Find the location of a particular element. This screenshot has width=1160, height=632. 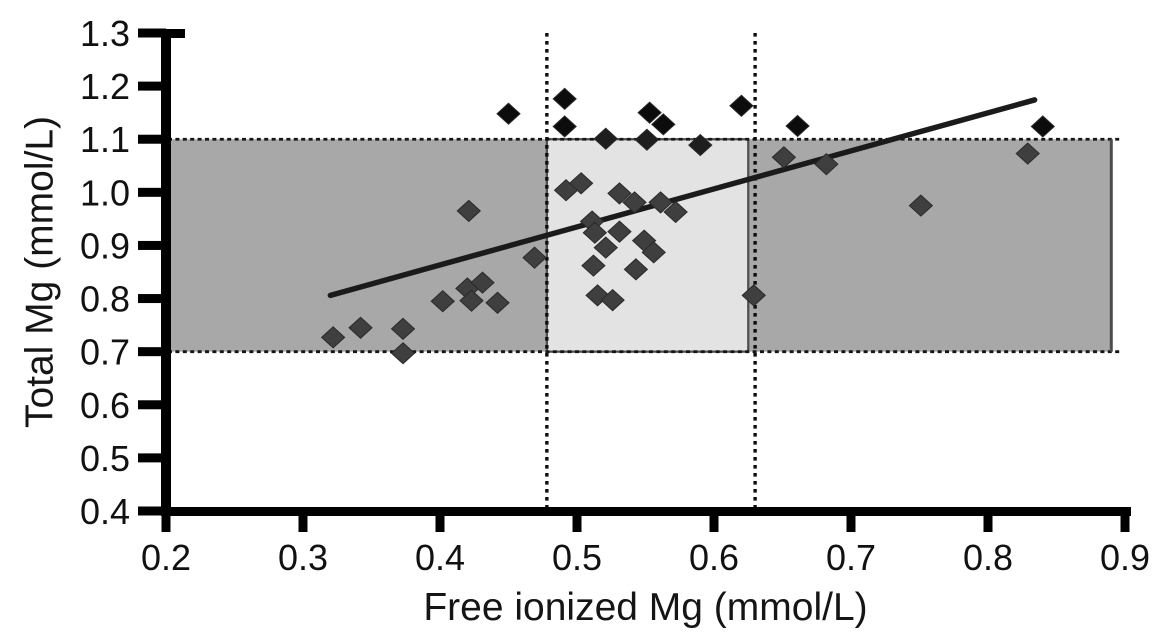

x-axis-label: Free ionized Mg (mmol/L) is located at coordinates (645, 607).